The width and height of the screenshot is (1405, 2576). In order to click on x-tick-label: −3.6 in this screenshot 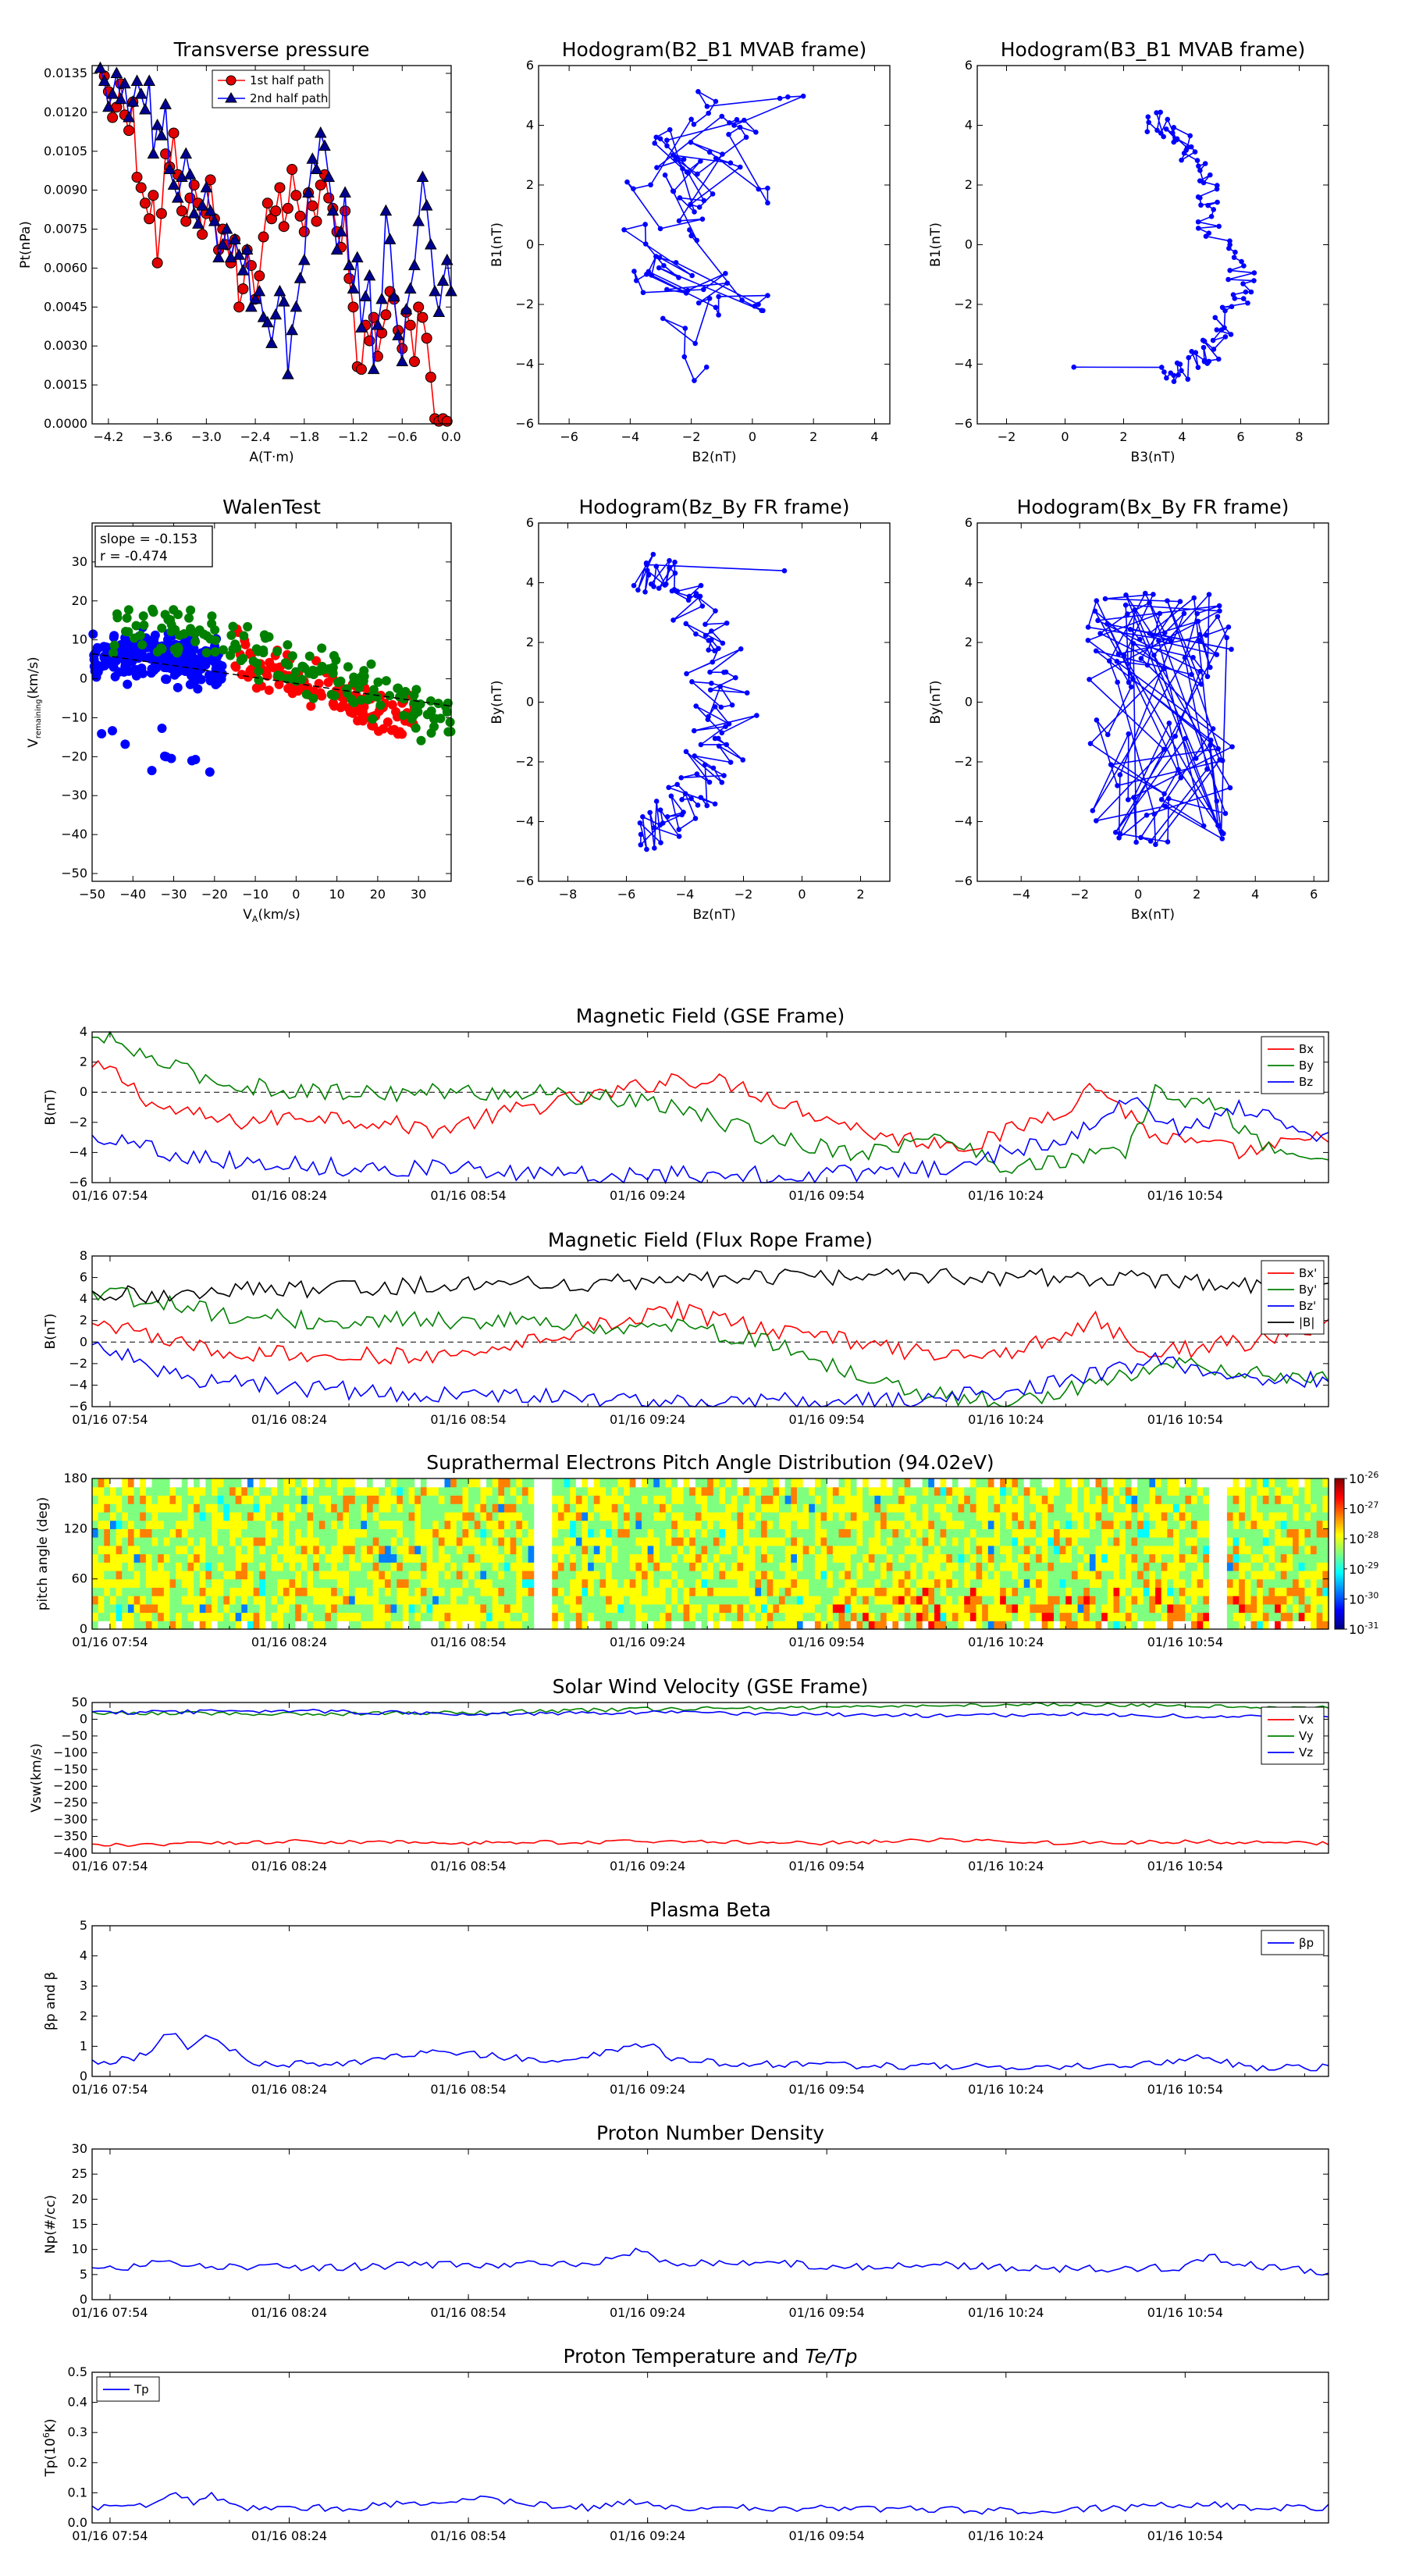, I will do `click(157, 436)`.